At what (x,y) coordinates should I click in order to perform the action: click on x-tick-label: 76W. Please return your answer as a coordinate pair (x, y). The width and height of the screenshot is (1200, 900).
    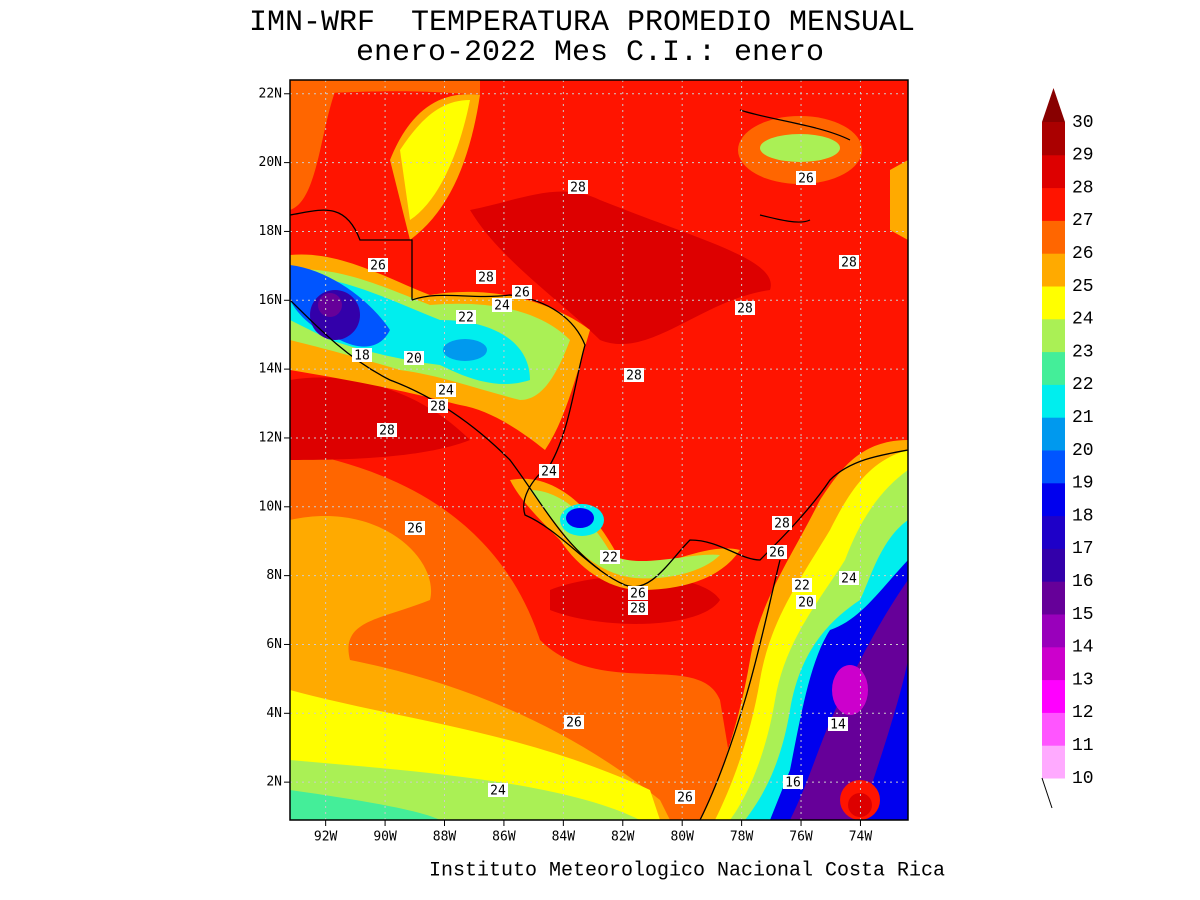
    Looking at the image, I should click on (801, 837).